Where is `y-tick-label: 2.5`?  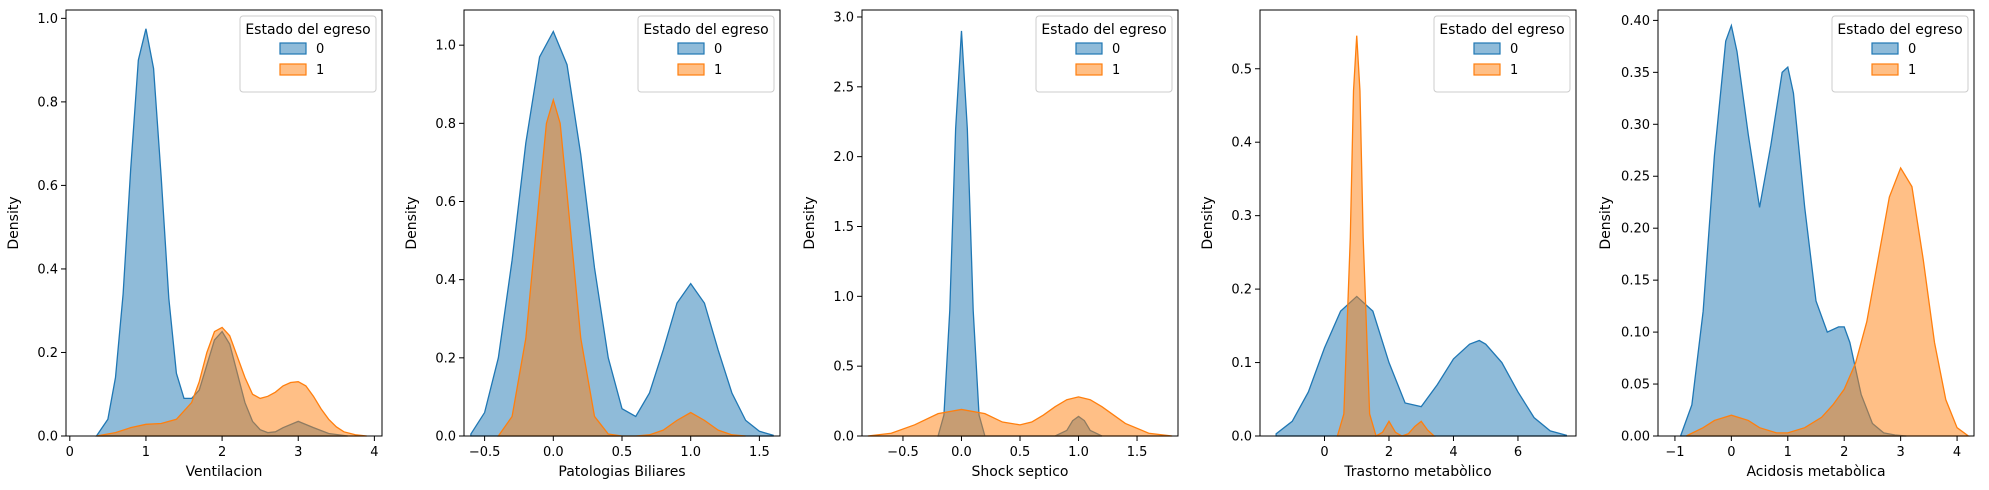
y-tick-label: 2.5 is located at coordinates (843, 87).